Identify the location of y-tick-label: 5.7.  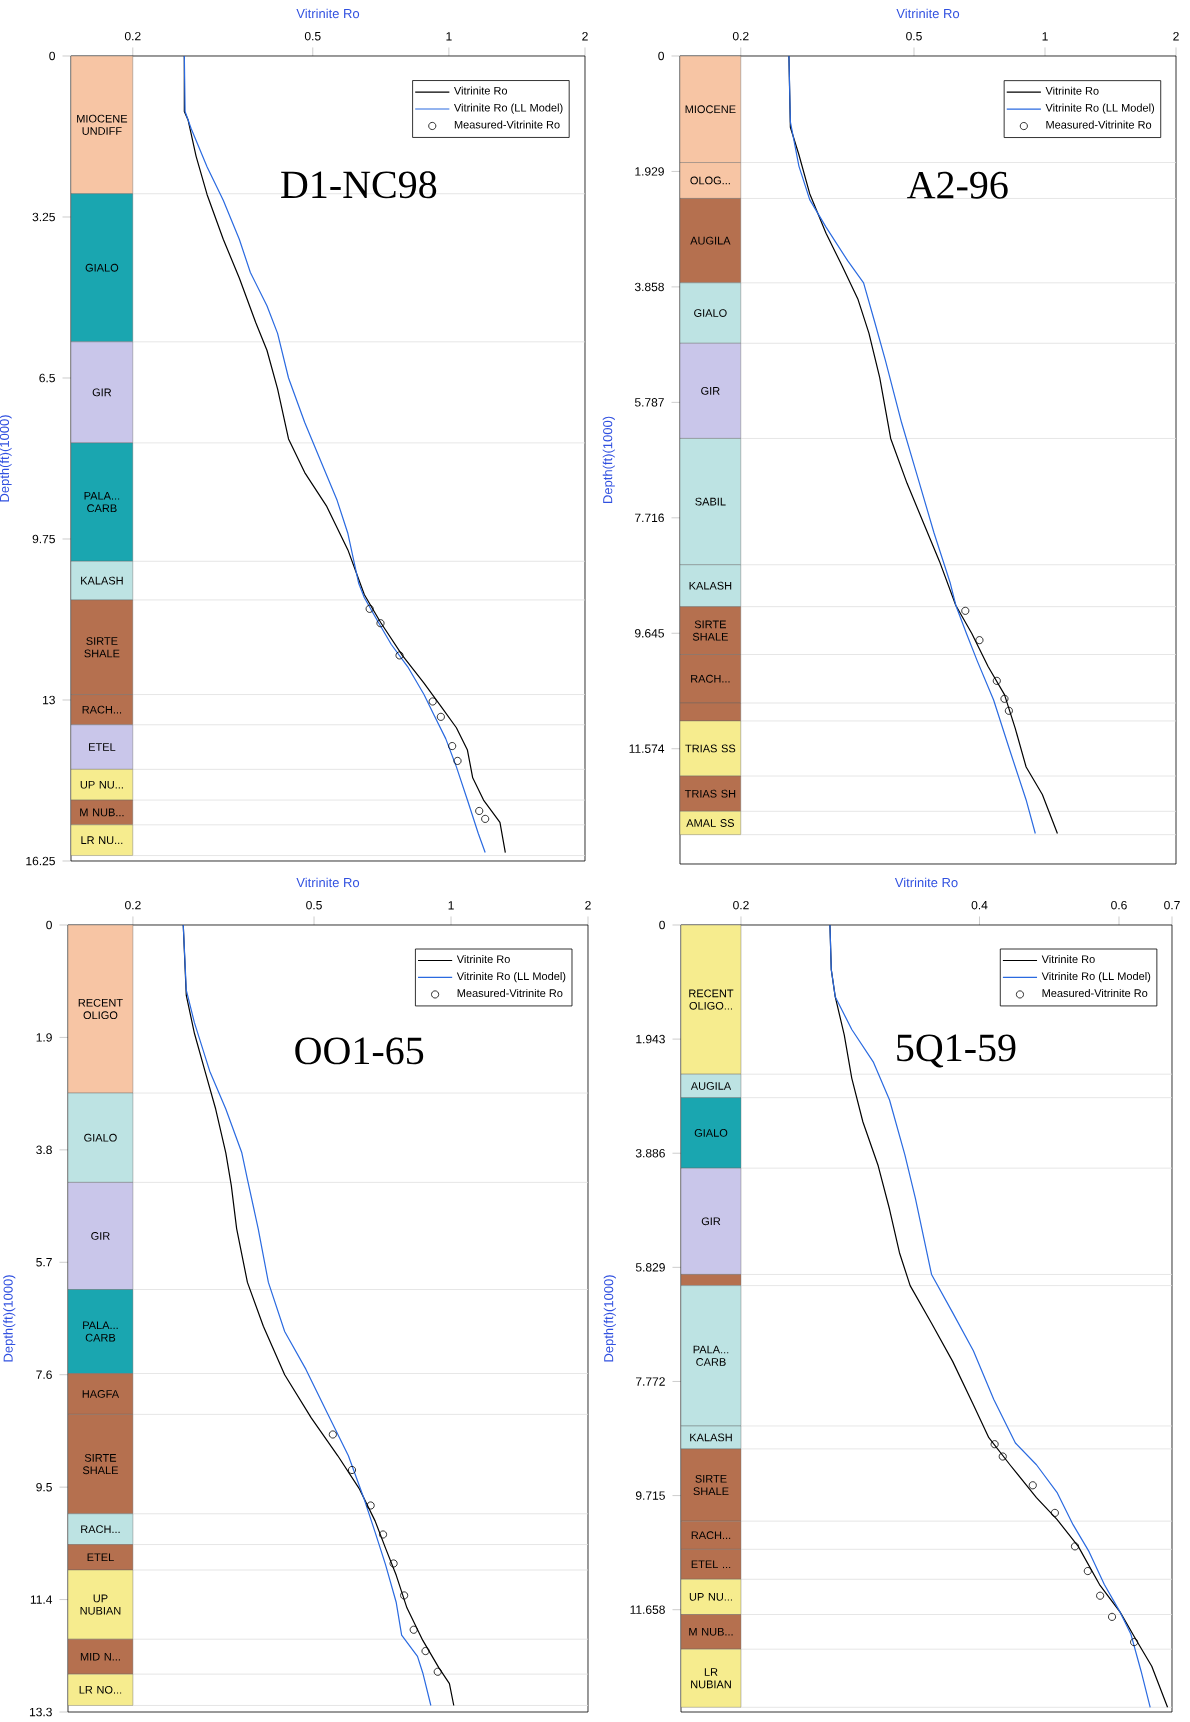
(44, 1262).